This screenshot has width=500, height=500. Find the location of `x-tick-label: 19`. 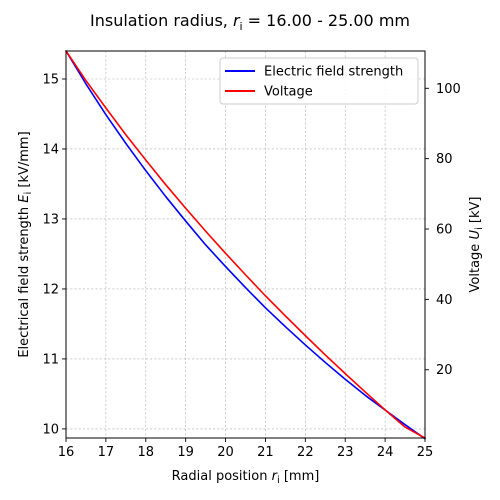

x-tick-label: 19 is located at coordinates (185, 452).